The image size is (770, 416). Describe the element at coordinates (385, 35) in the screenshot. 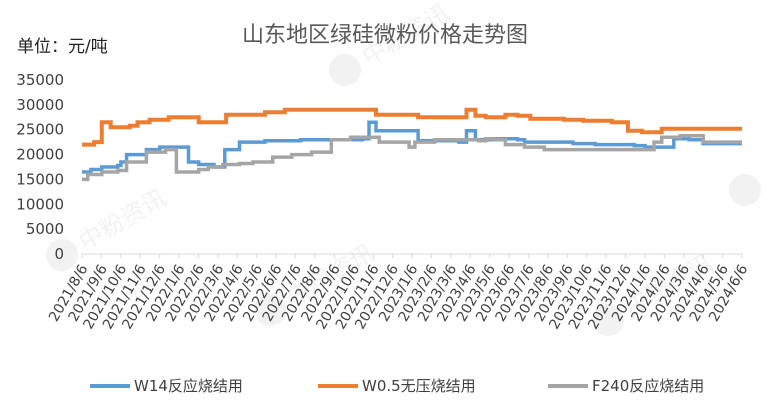

I see `chart-title: 山东地区绿硅微粉价格走势图` at that location.